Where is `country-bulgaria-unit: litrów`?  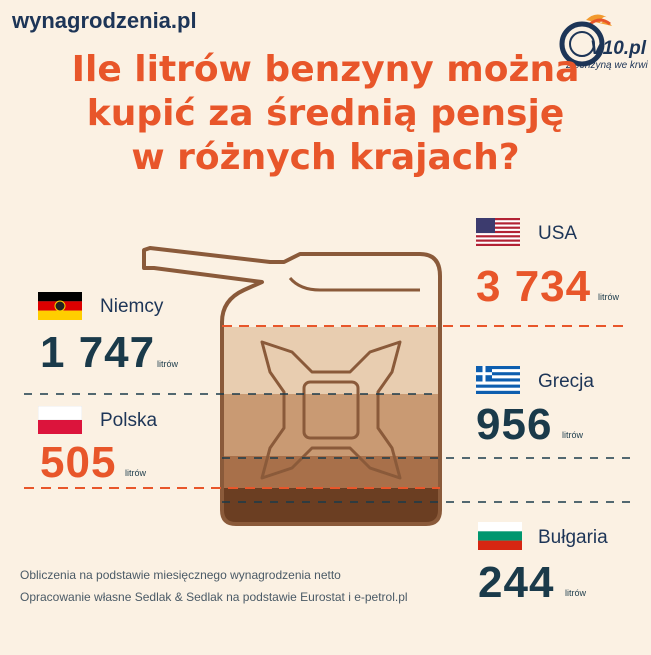 country-bulgaria-unit: litrów is located at coordinates (576, 593).